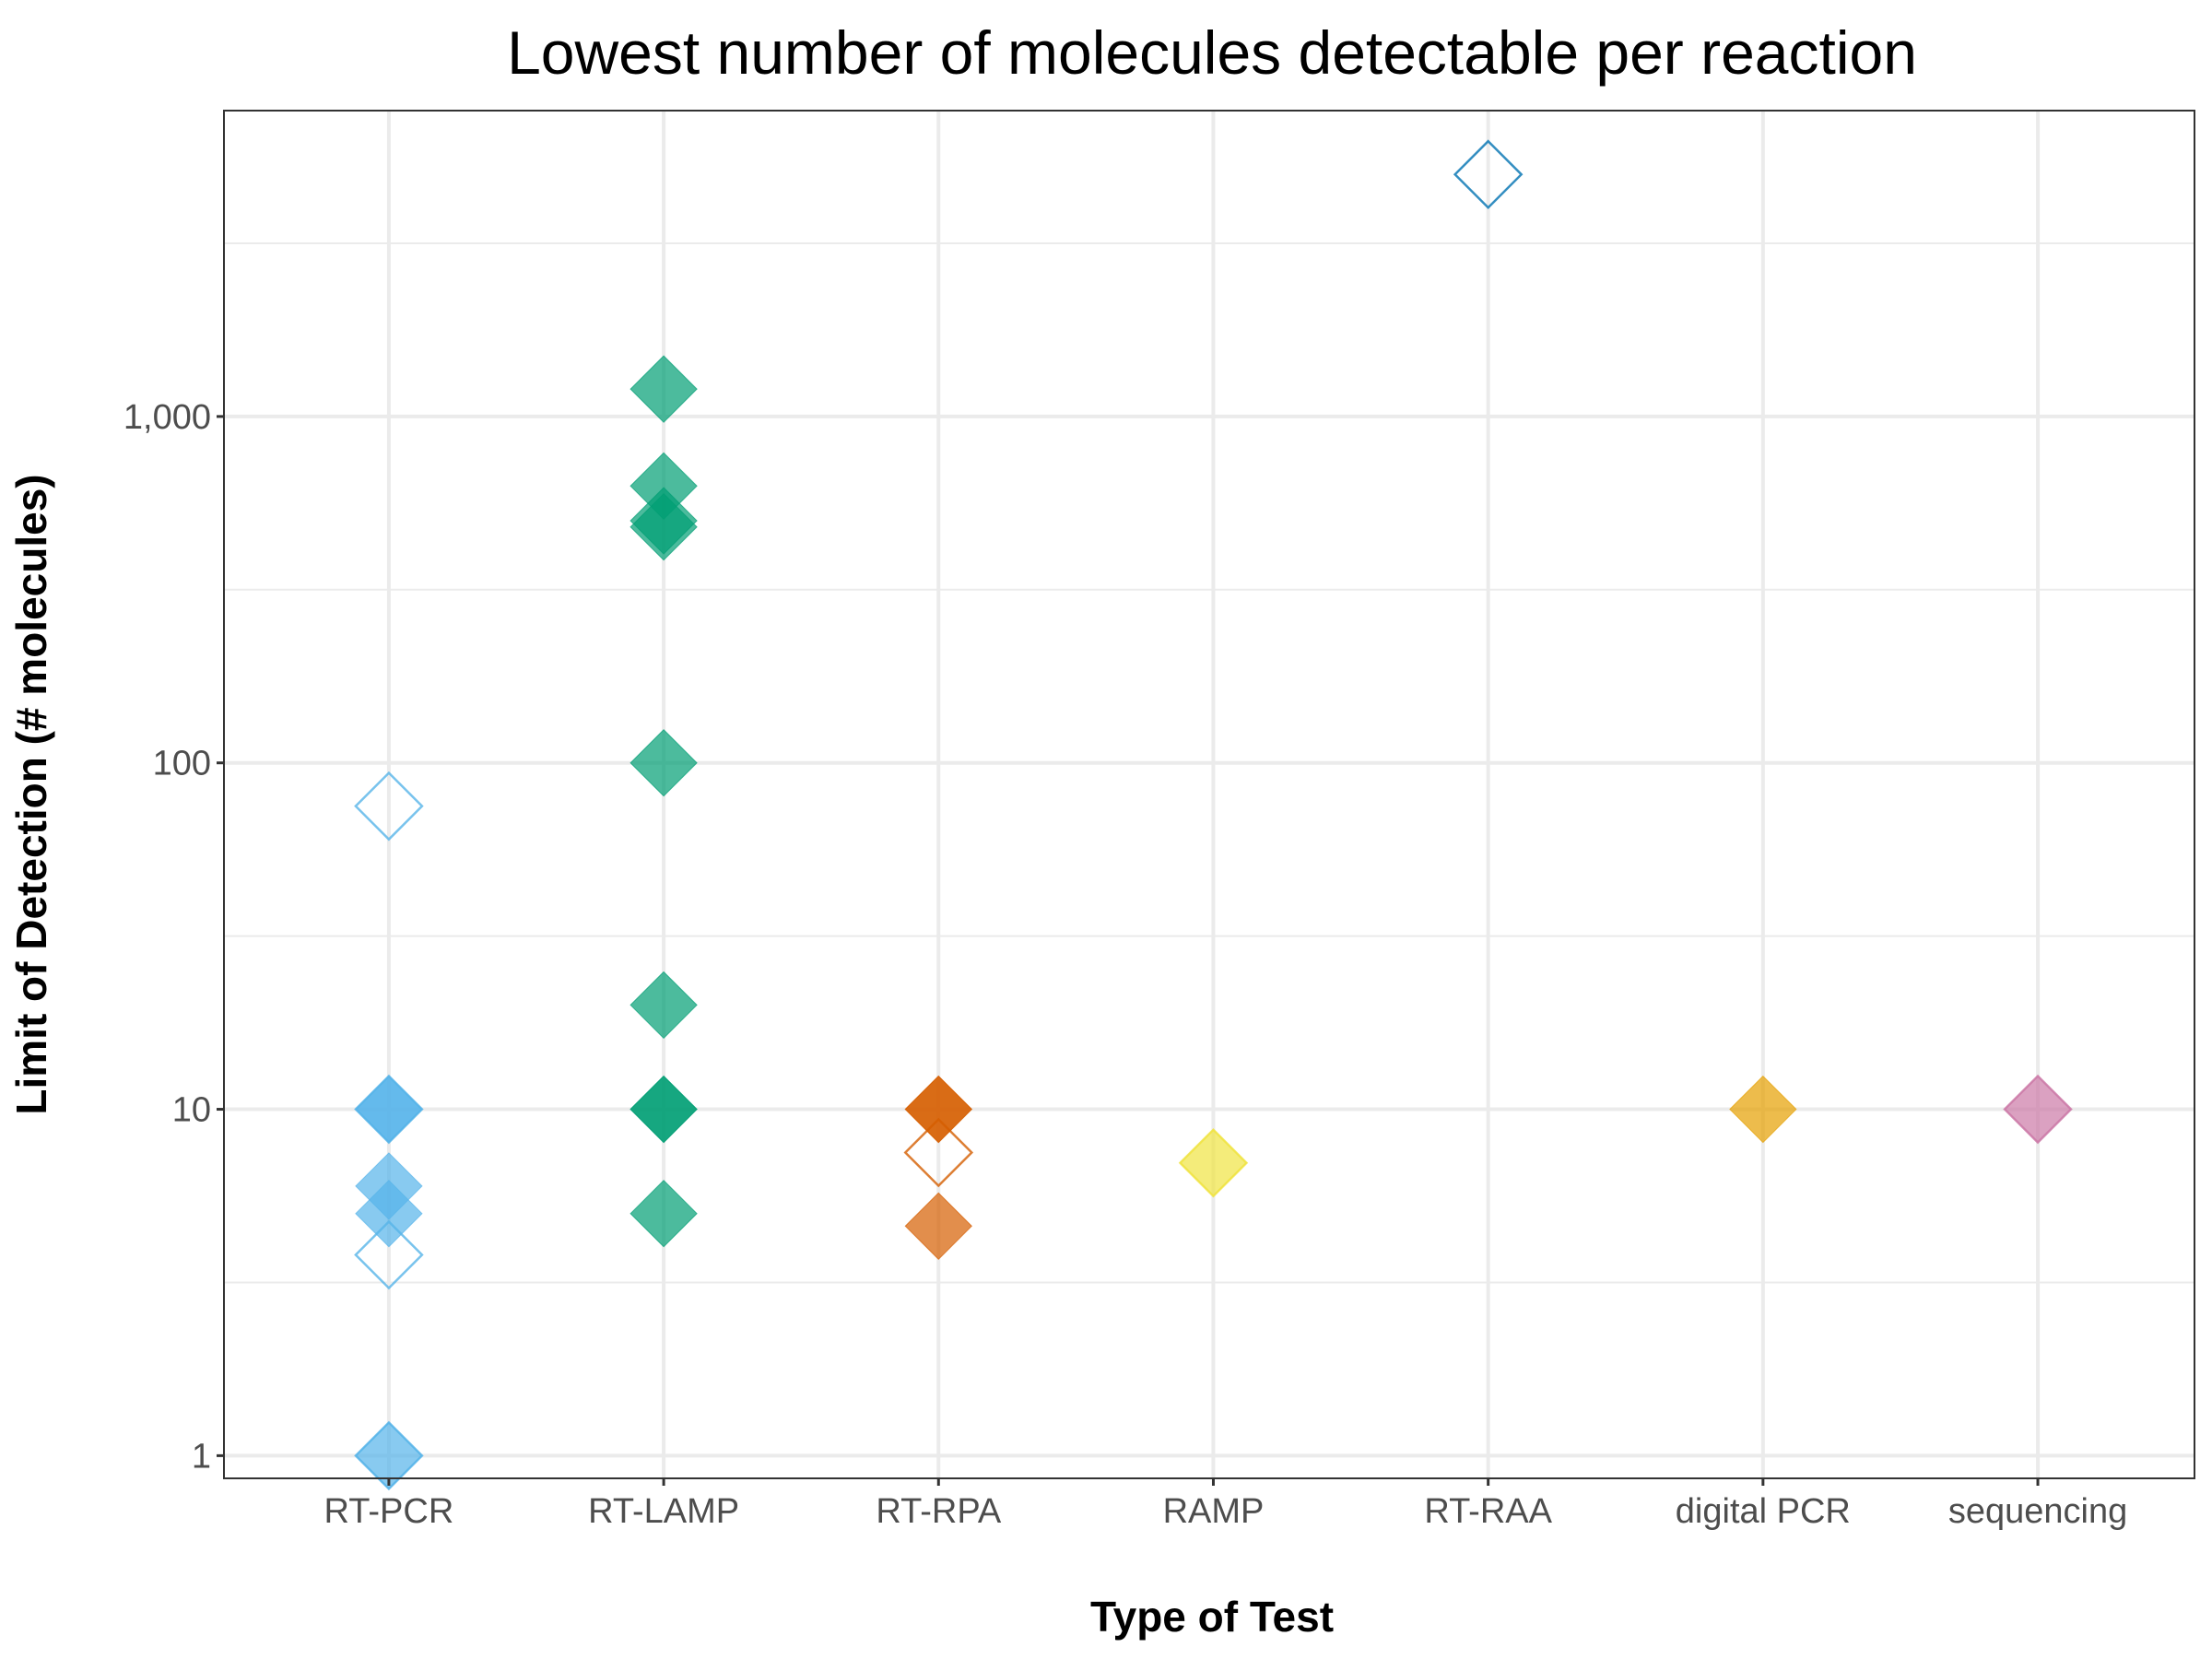  Describe the element at coordinates (389, 1511) in the screenshot. I see `x-tick-label: RT-PCR` at that location.